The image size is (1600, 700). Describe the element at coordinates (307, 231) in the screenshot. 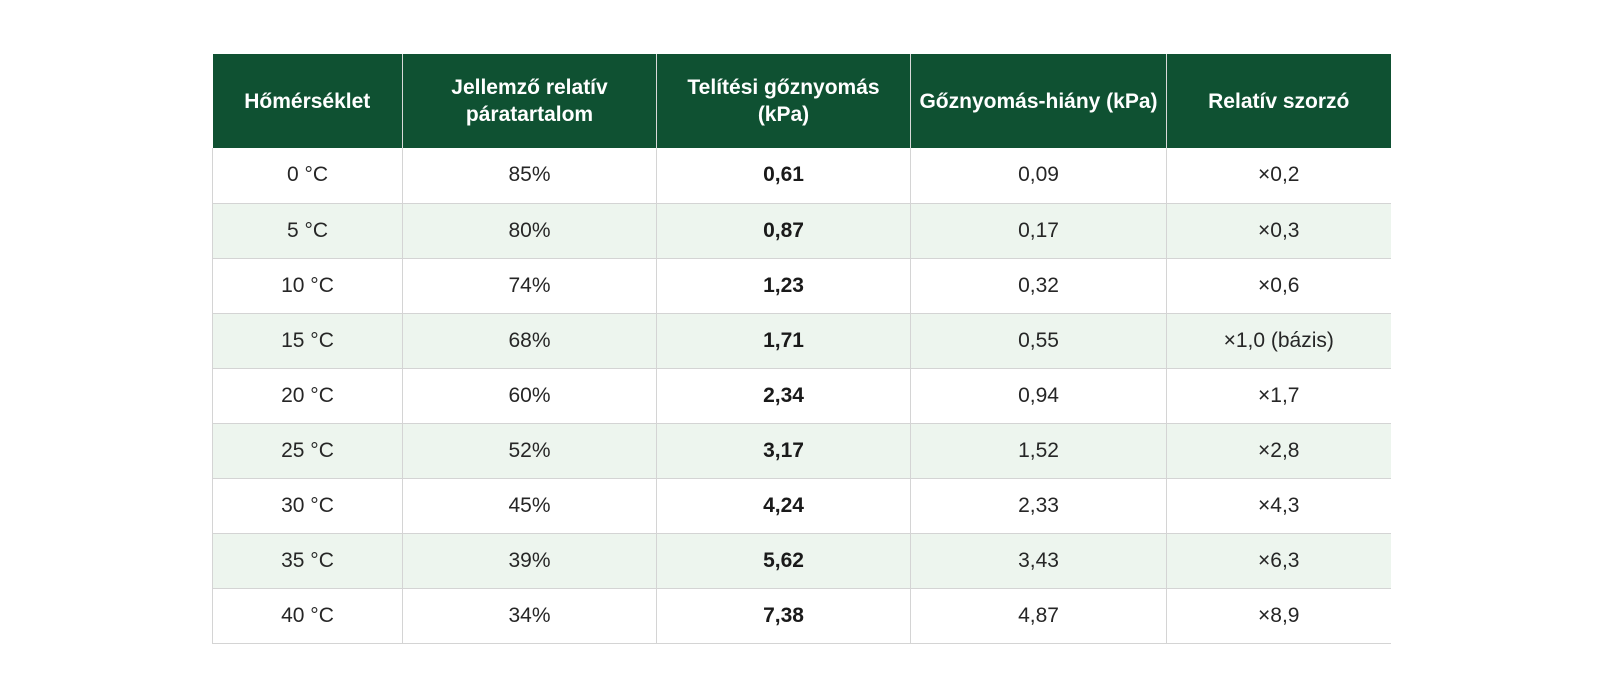

I see `cell-temperature: 5 °C` at that location.